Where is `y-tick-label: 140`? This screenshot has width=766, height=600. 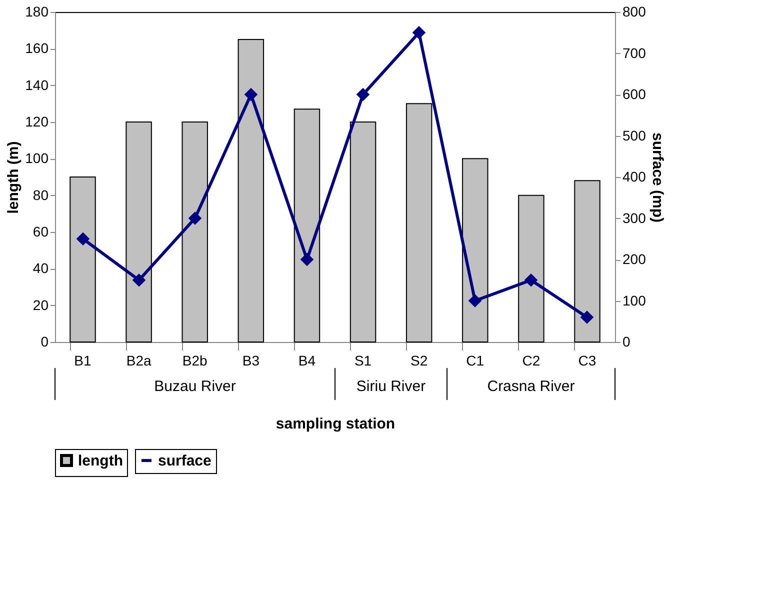
y-tick-label: 140 is located at coordinates (37, 84).